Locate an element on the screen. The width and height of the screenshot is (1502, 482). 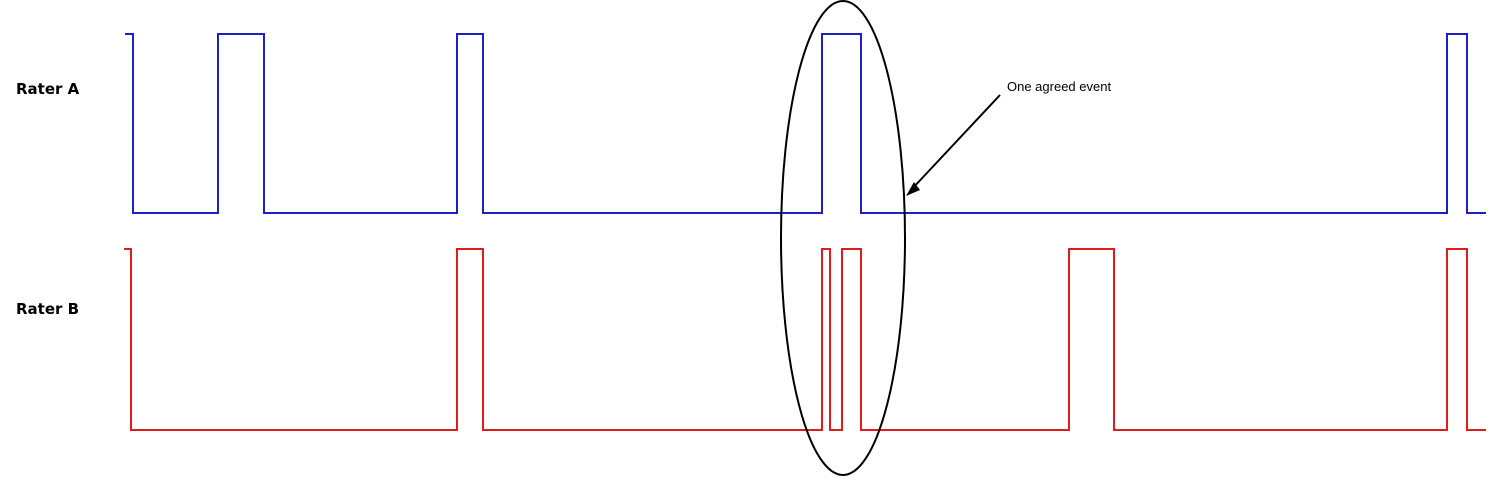
annotation-arrowhead-icon is located at coordinates (913, 189).